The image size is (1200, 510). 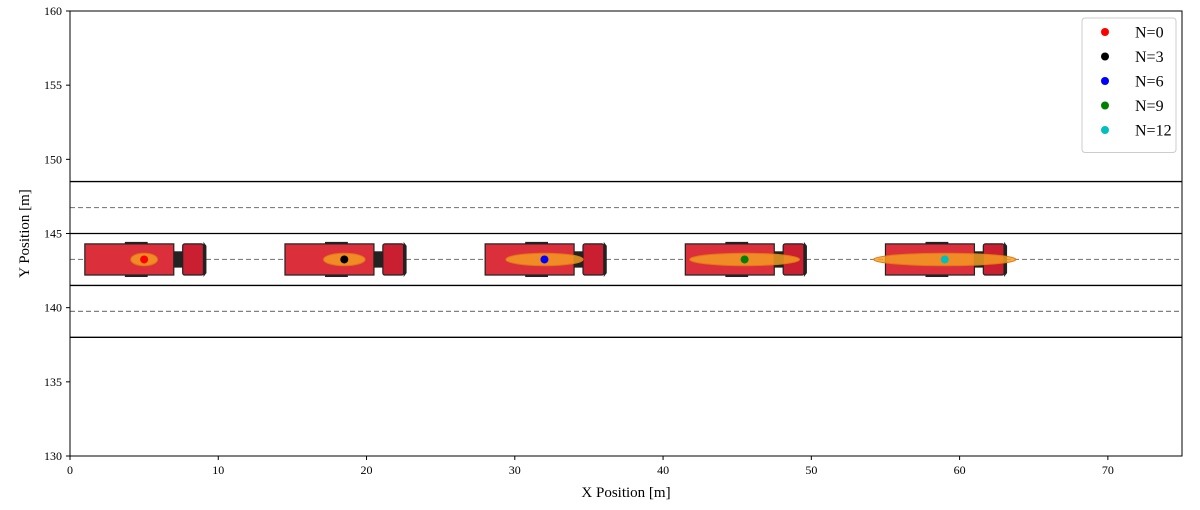 I want to click on vehicles, so click(x=550, y=259).